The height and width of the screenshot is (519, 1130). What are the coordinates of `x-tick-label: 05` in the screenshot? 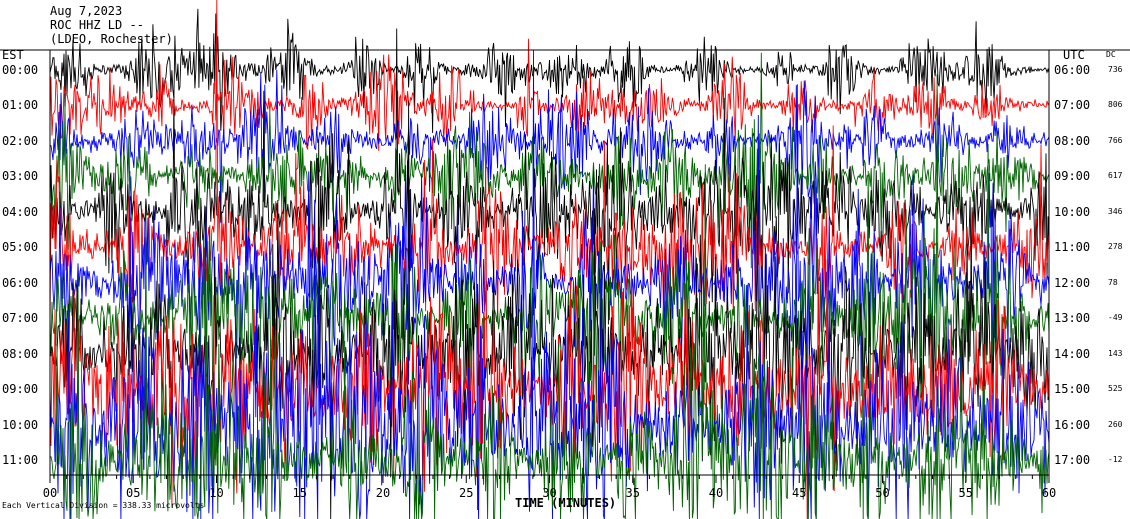 It's located at (133, 493).